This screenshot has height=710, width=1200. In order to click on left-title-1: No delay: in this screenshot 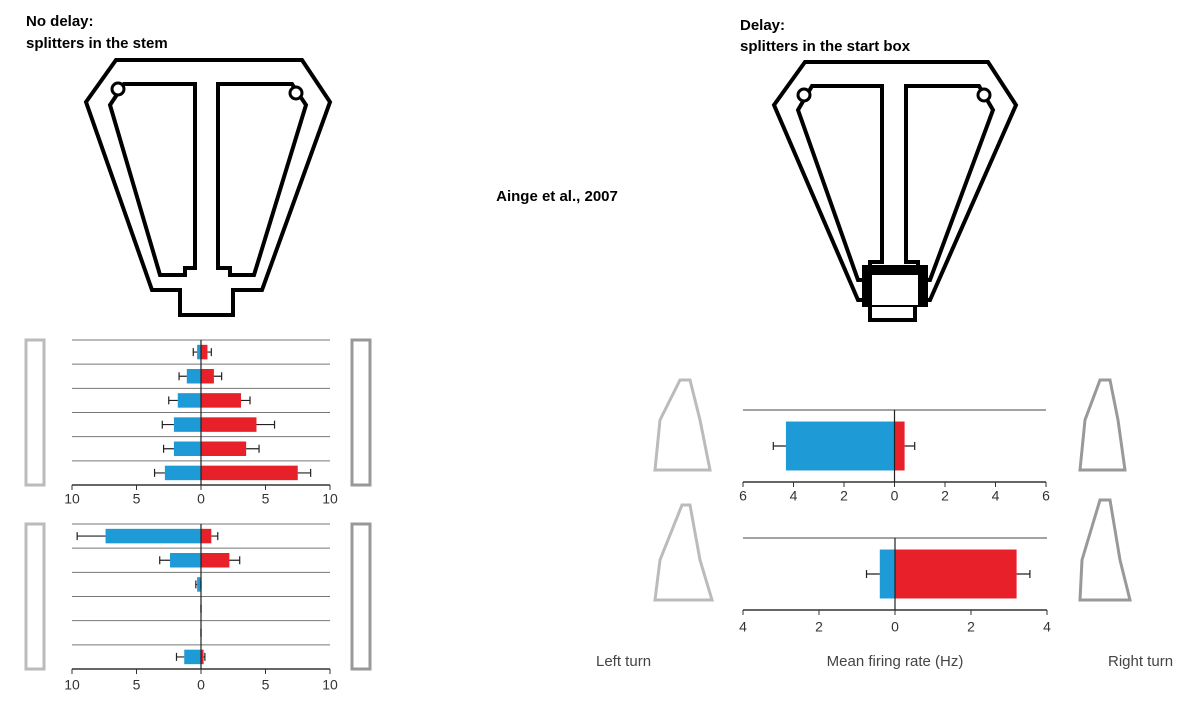, I will do `click(60, 21)`.